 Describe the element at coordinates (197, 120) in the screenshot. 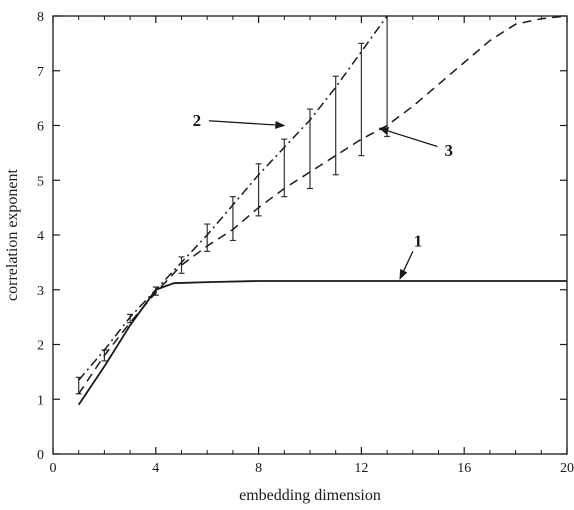

I see `annotation-label-2: 2` at that location.